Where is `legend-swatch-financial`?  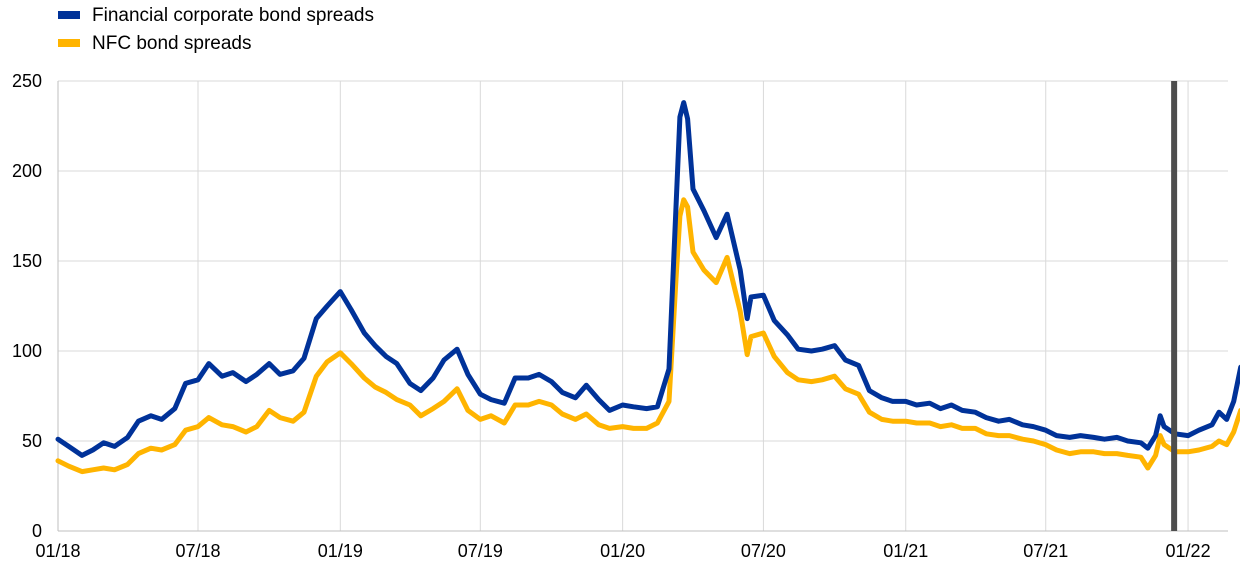
legend-swatch-financial is located at coordinates (69, 15).